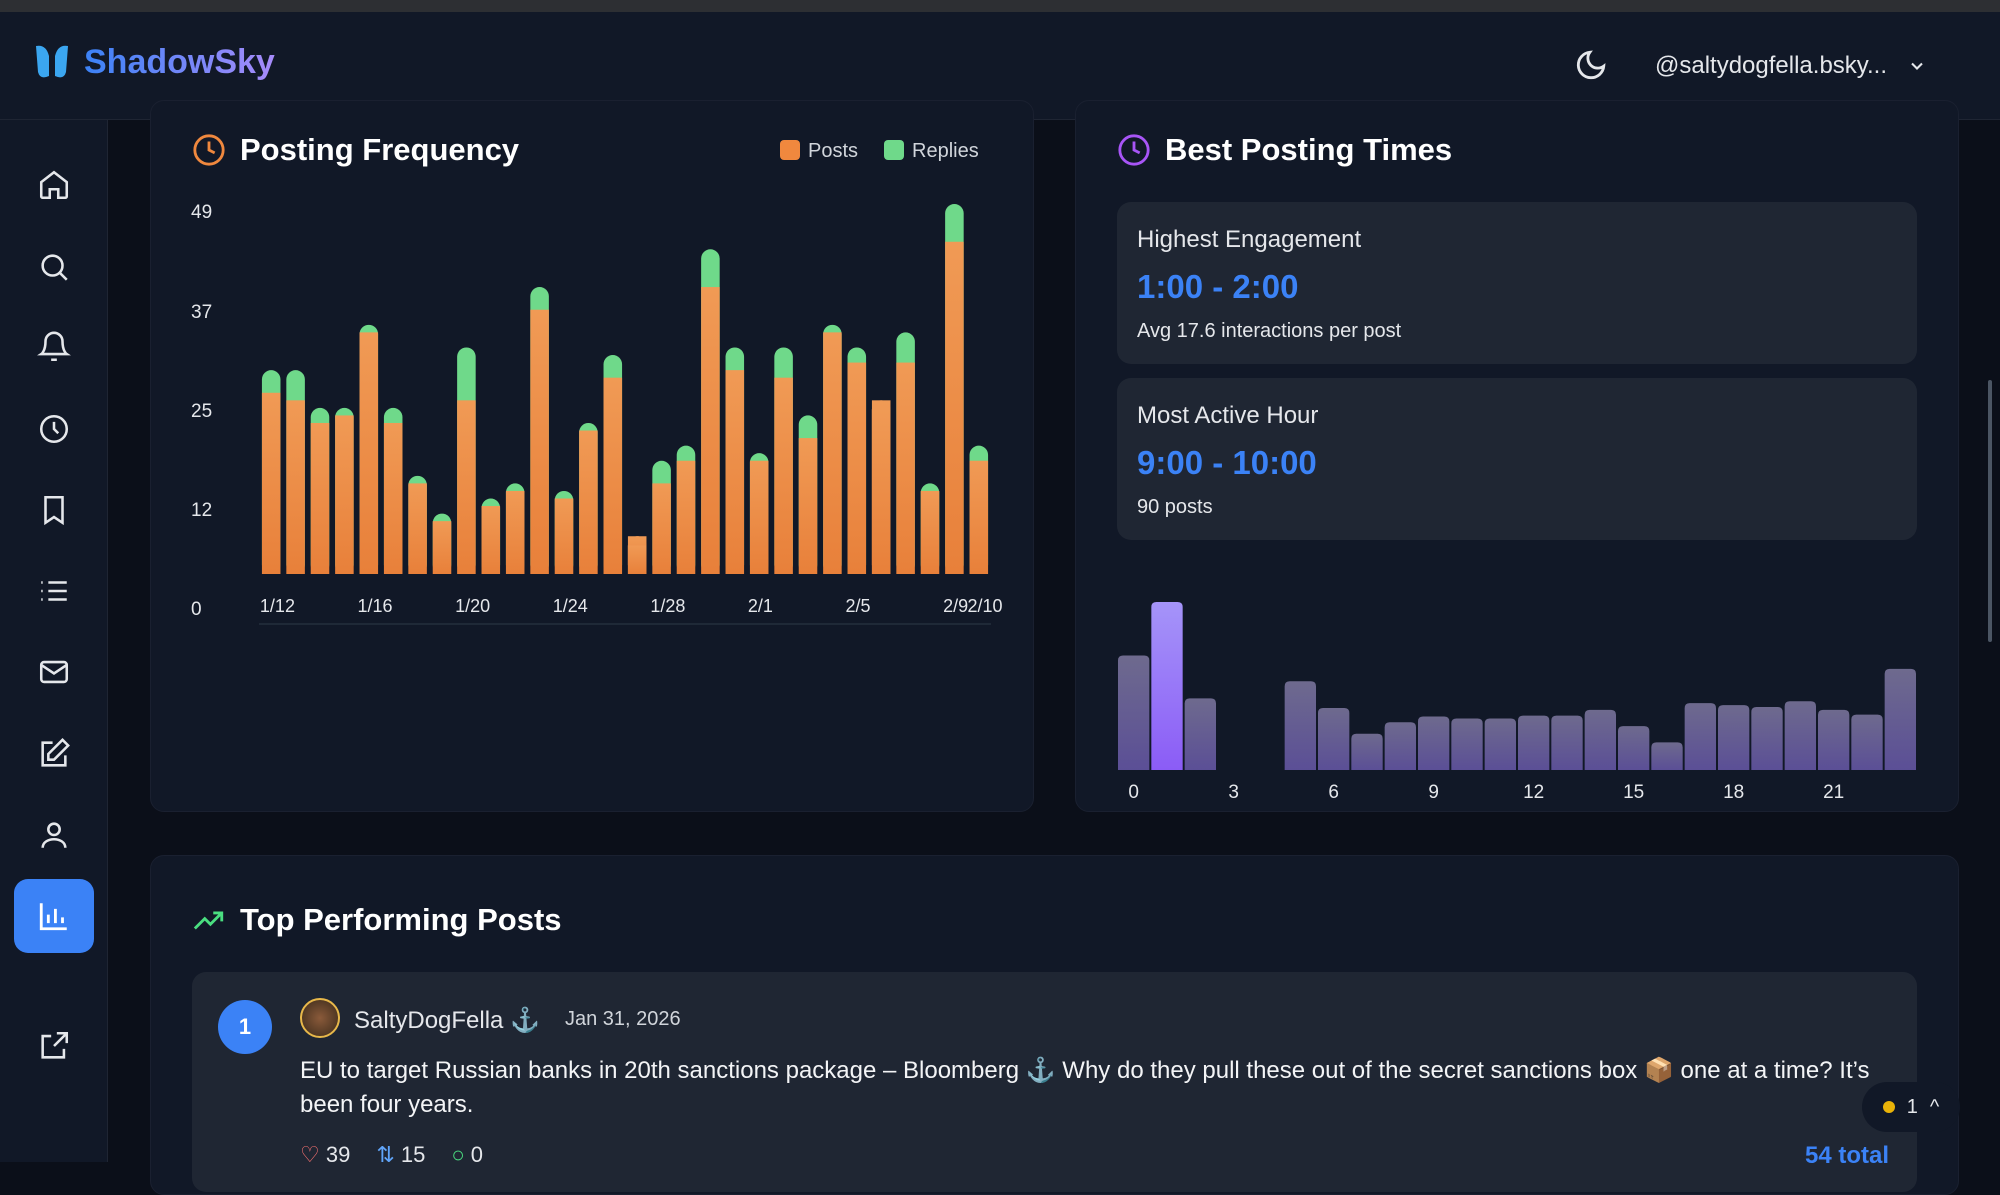 The height and width of the screenshot is (1195, 2000). What do you see at coordinates (931, 151) in the screenshot?
I see `legend-replies: Replies` at bounding box center [931, 151].